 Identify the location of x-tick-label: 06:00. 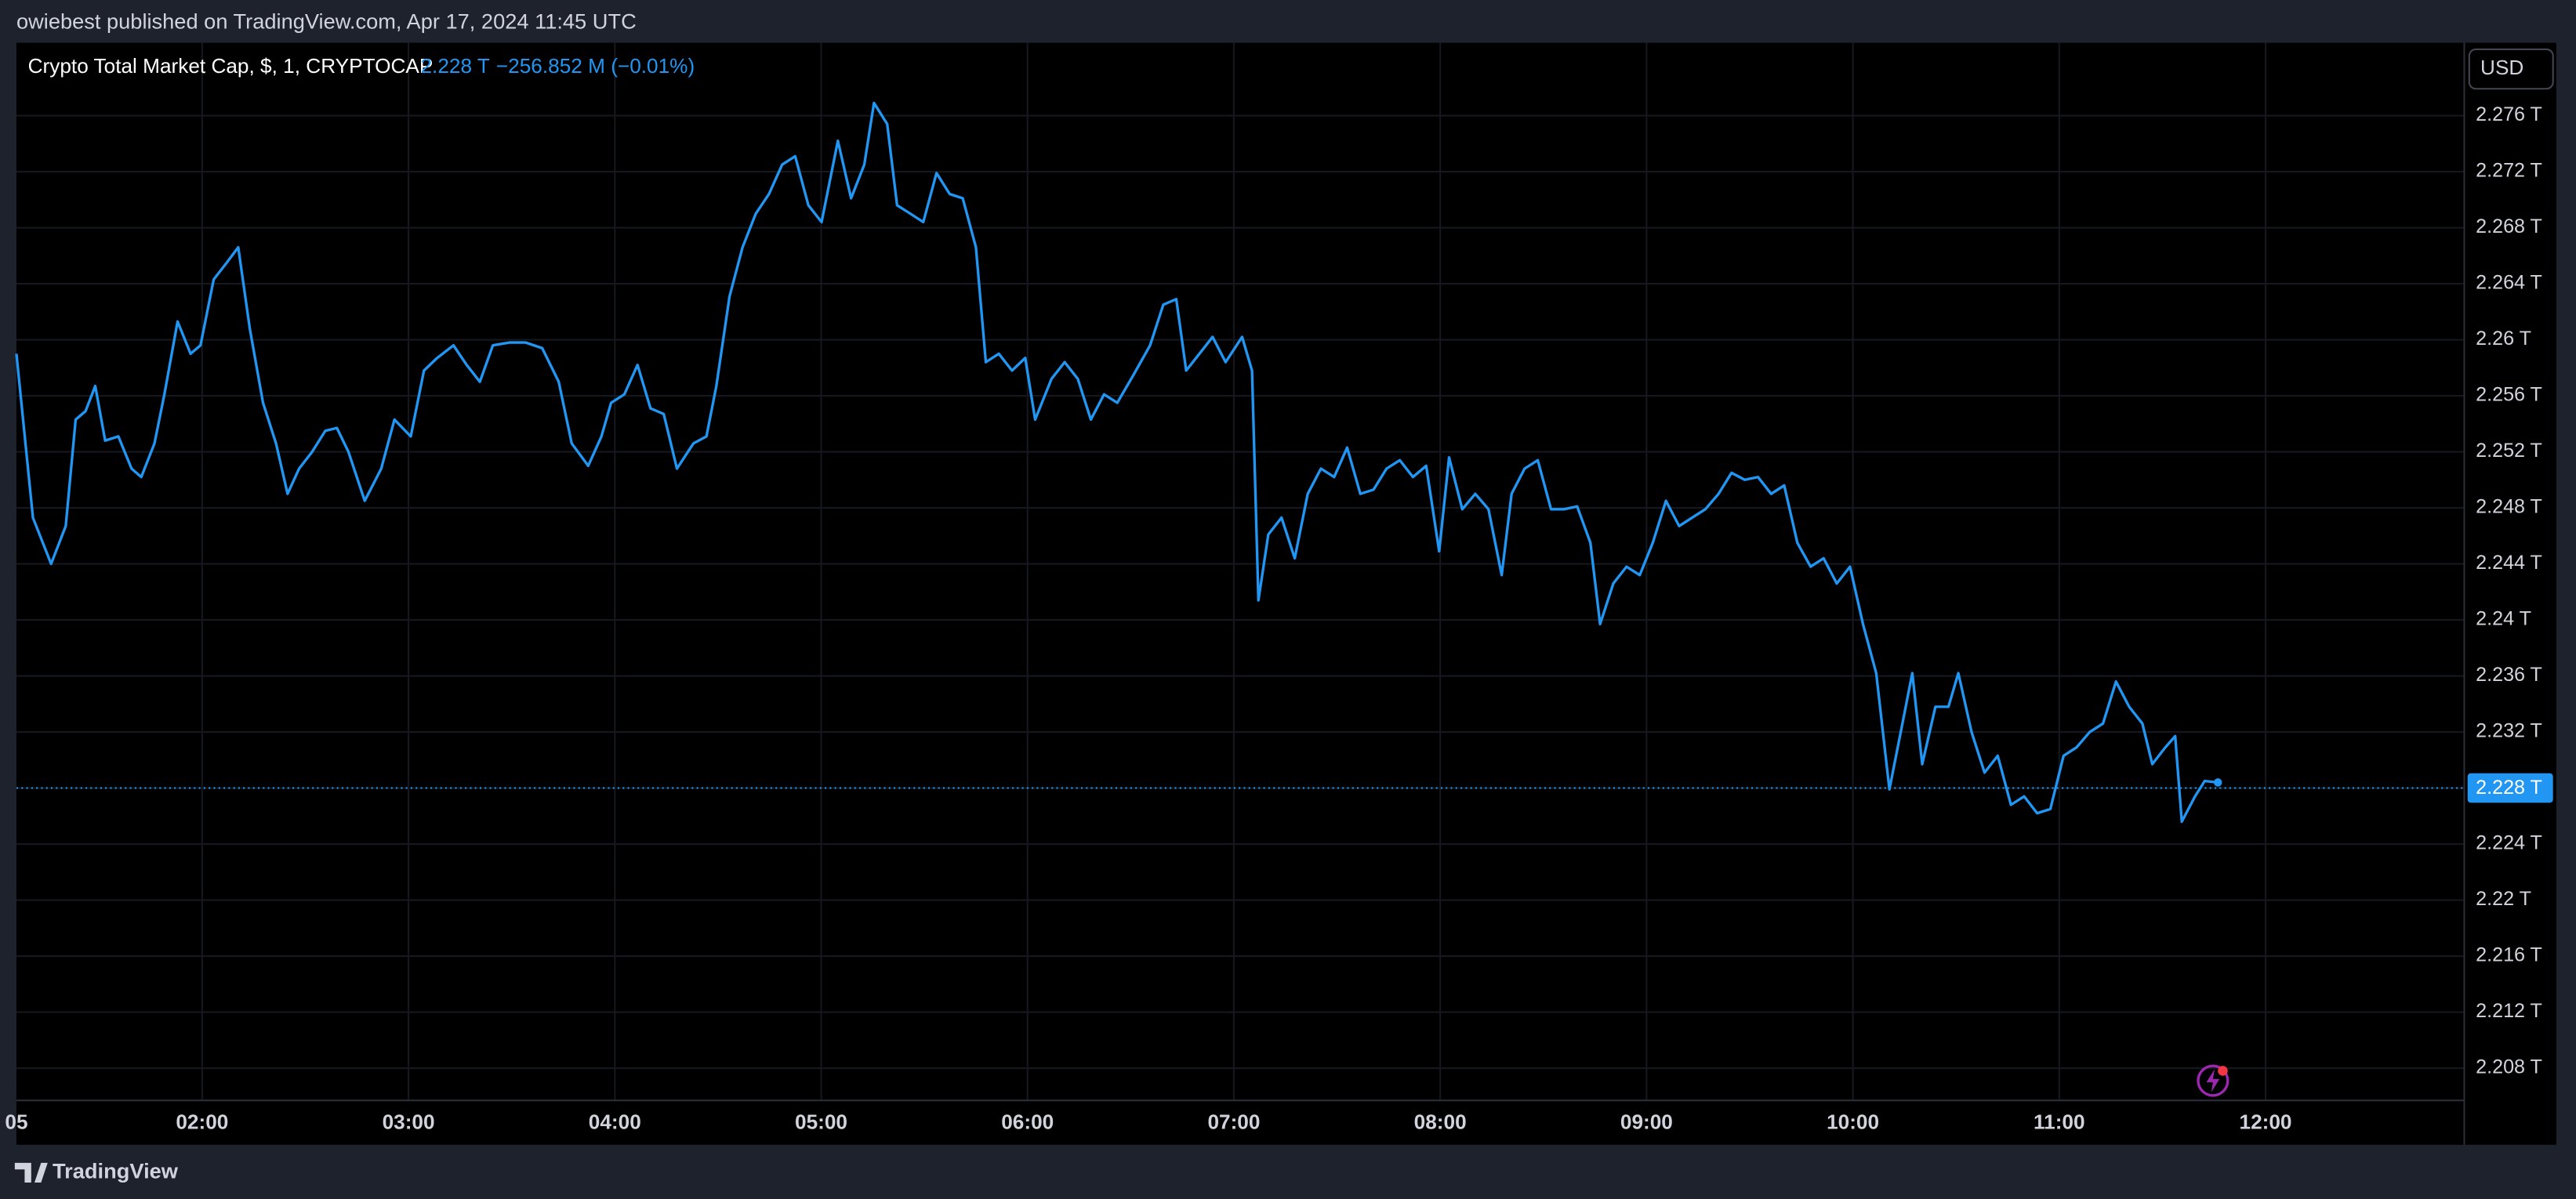
(1027, 1121).